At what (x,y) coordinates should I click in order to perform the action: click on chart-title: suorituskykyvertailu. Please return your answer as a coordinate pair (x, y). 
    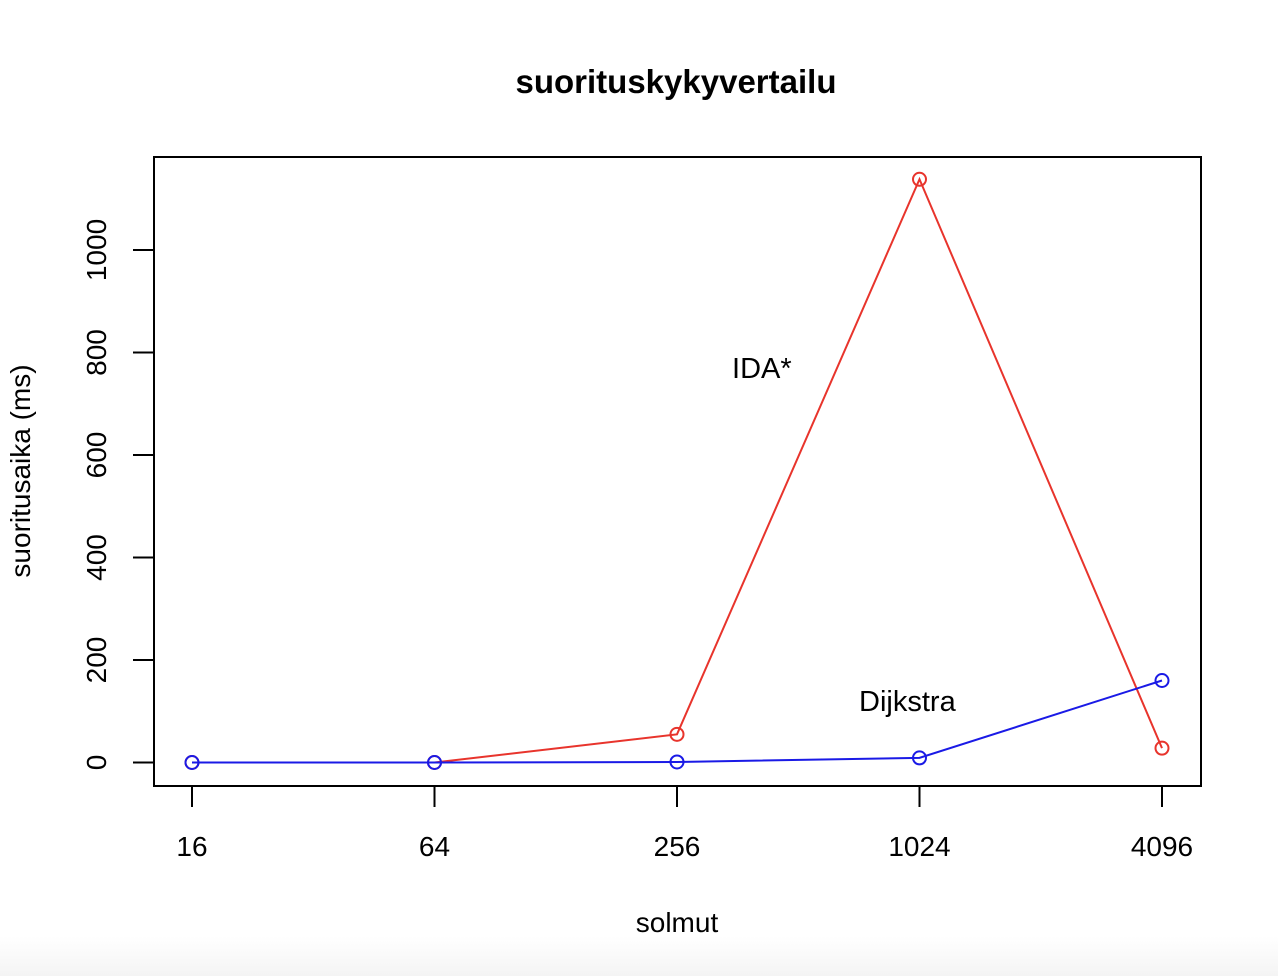
    Looking at the image, I should click on (676, 81).